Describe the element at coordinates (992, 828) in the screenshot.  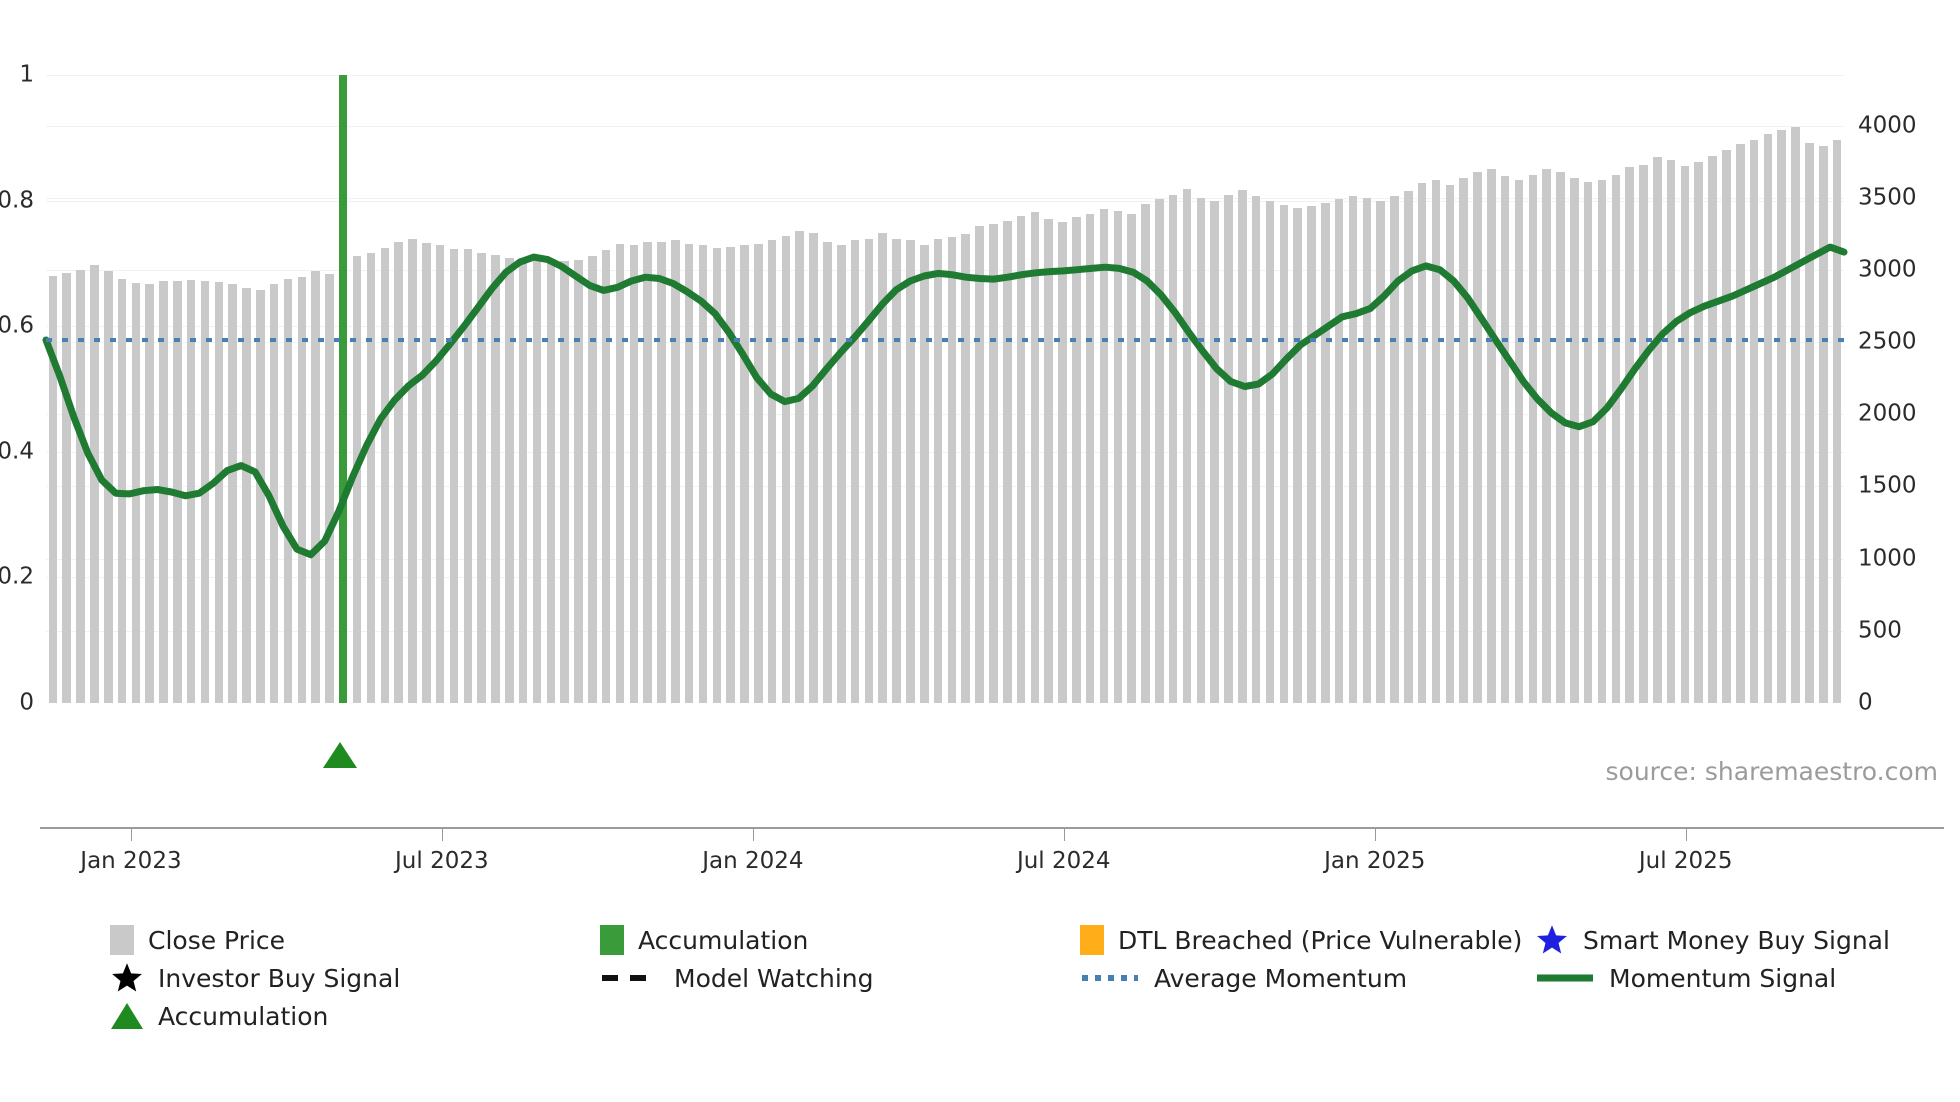
I see `x-axis-line` at that location.